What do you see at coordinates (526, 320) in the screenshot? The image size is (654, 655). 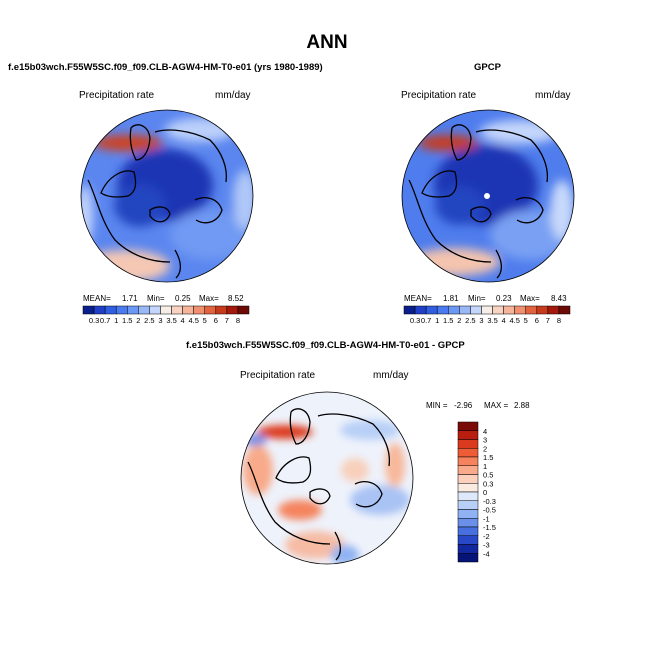 I see `panel2-colorbar-tick-label: 5` at bounding box center [526, 320].